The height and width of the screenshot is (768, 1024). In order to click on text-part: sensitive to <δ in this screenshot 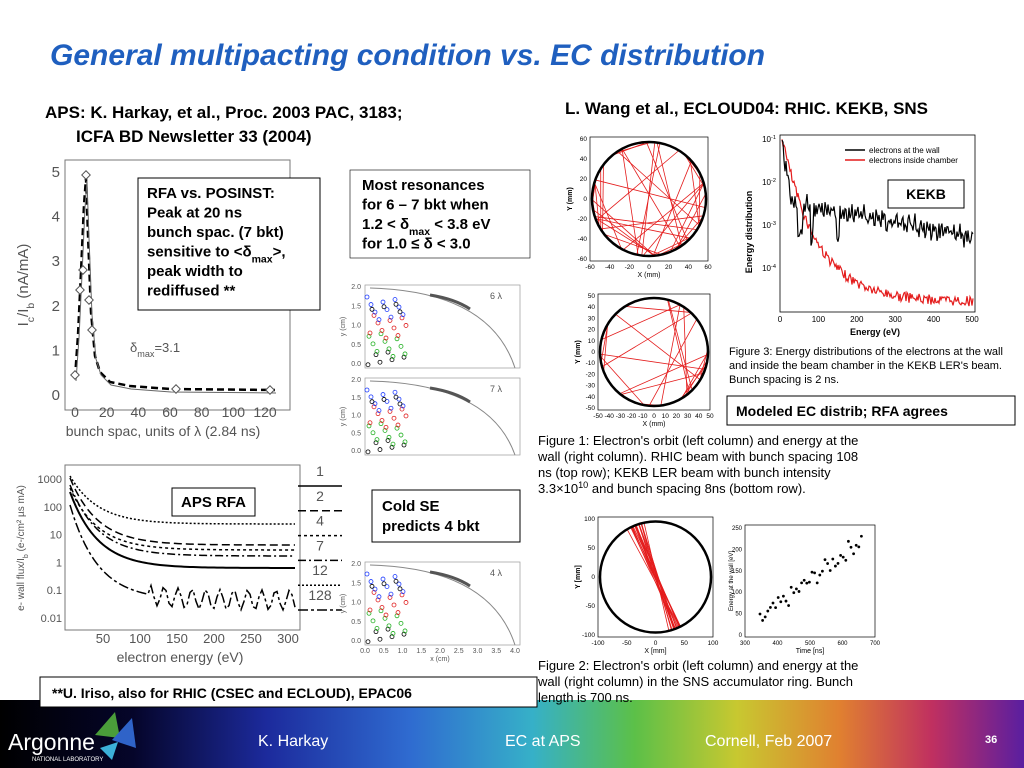, I will do `click(199, 252)`.